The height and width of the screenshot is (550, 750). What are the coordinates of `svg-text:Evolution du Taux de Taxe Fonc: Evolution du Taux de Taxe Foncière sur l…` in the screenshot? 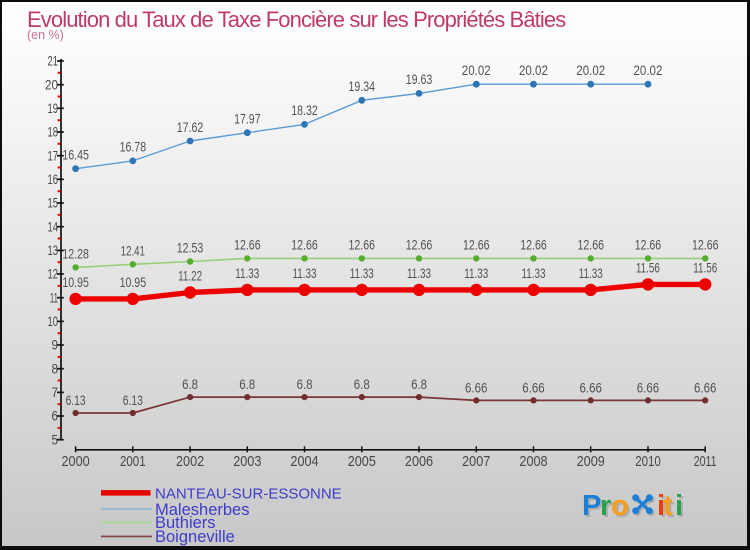 It's located at (296, 19).